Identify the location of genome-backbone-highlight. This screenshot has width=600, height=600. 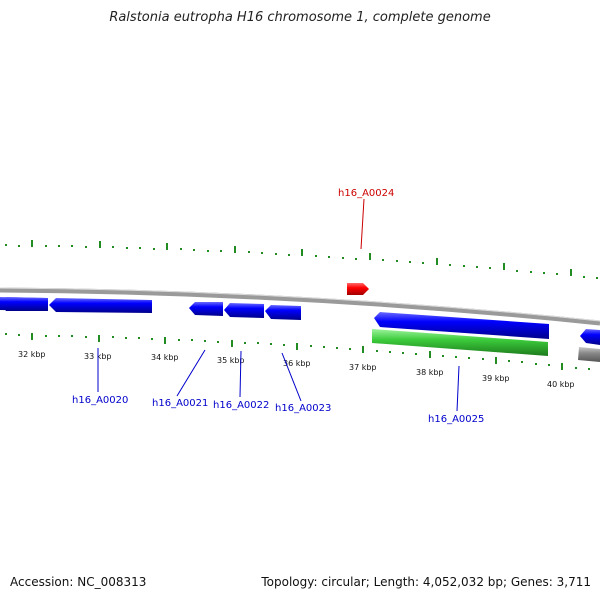
(300, 304).